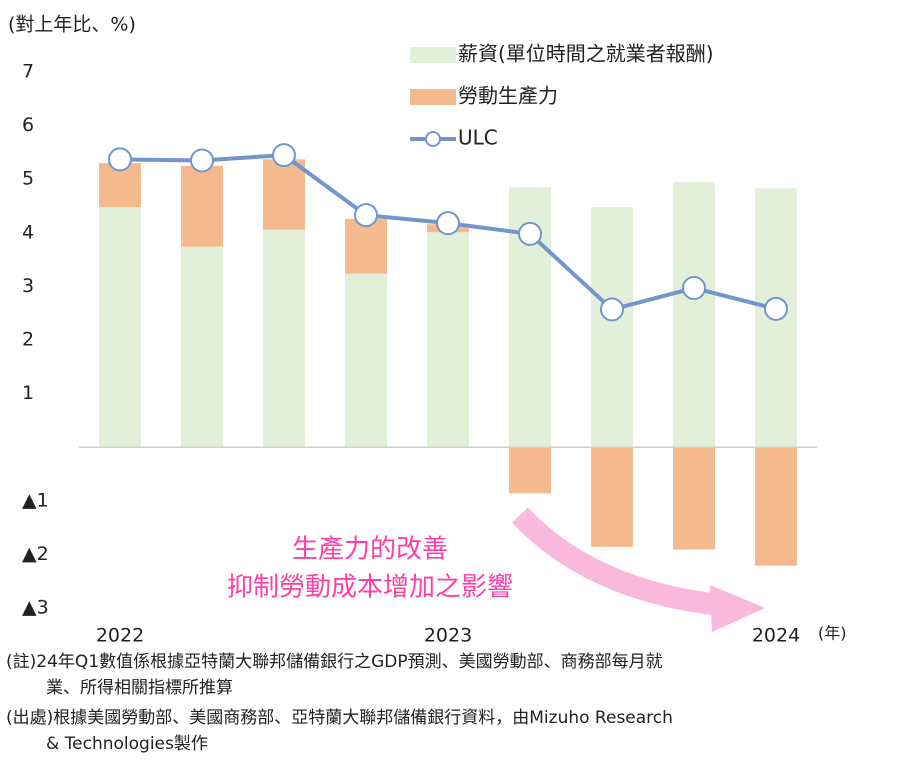 The height and width of the screenshot is (762, 910). Describe the element at coordinates (508, 96) in the screenshot. I see `legend-label: 勞動生產力` at that location.